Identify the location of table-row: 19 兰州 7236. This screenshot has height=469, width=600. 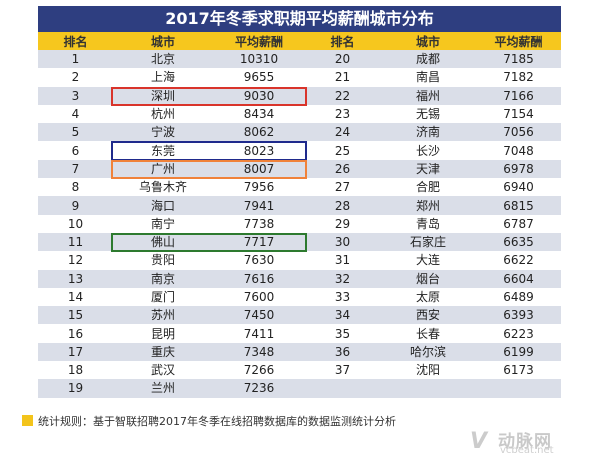
(299, 388).